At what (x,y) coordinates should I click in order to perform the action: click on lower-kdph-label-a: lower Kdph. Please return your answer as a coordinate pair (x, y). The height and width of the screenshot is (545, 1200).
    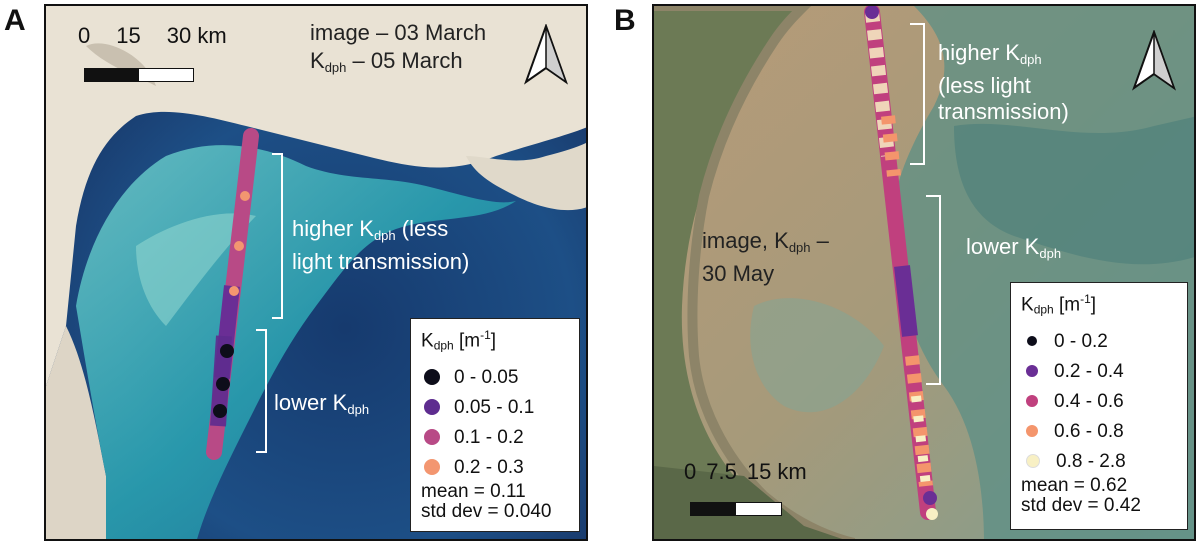
    Looking at the image, I should click on (322, 403).